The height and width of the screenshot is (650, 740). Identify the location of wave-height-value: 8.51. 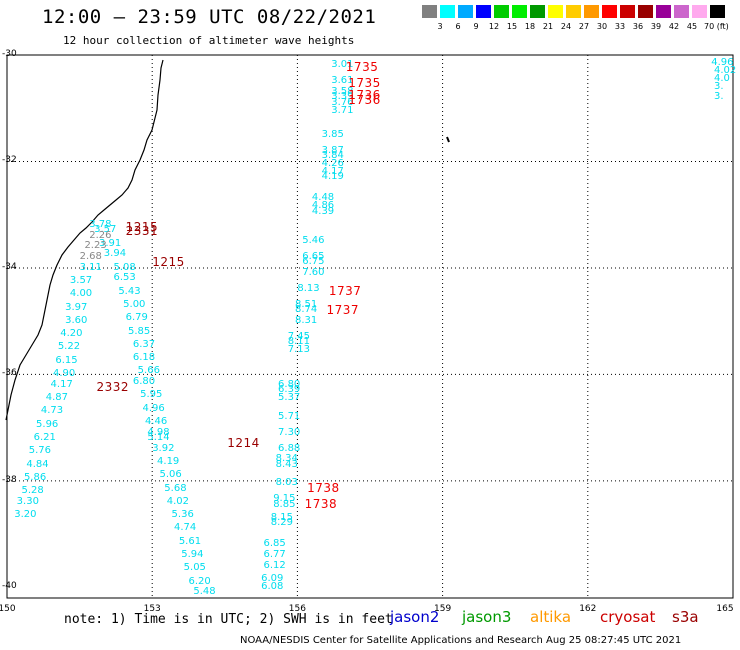
(306, 304).